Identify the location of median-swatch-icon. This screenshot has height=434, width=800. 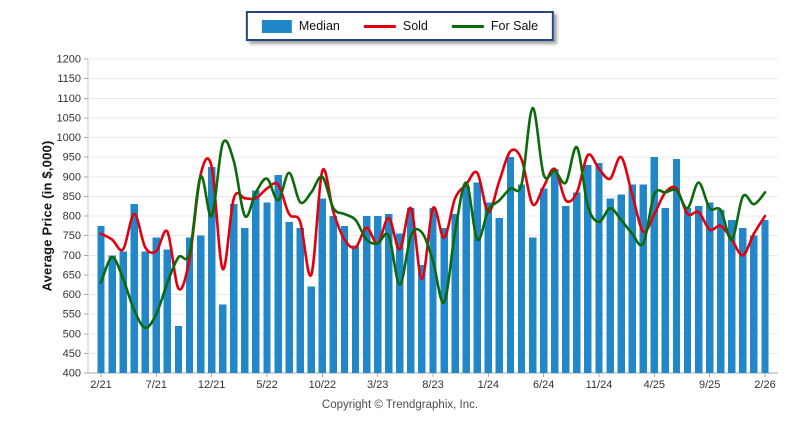
(276, 26).